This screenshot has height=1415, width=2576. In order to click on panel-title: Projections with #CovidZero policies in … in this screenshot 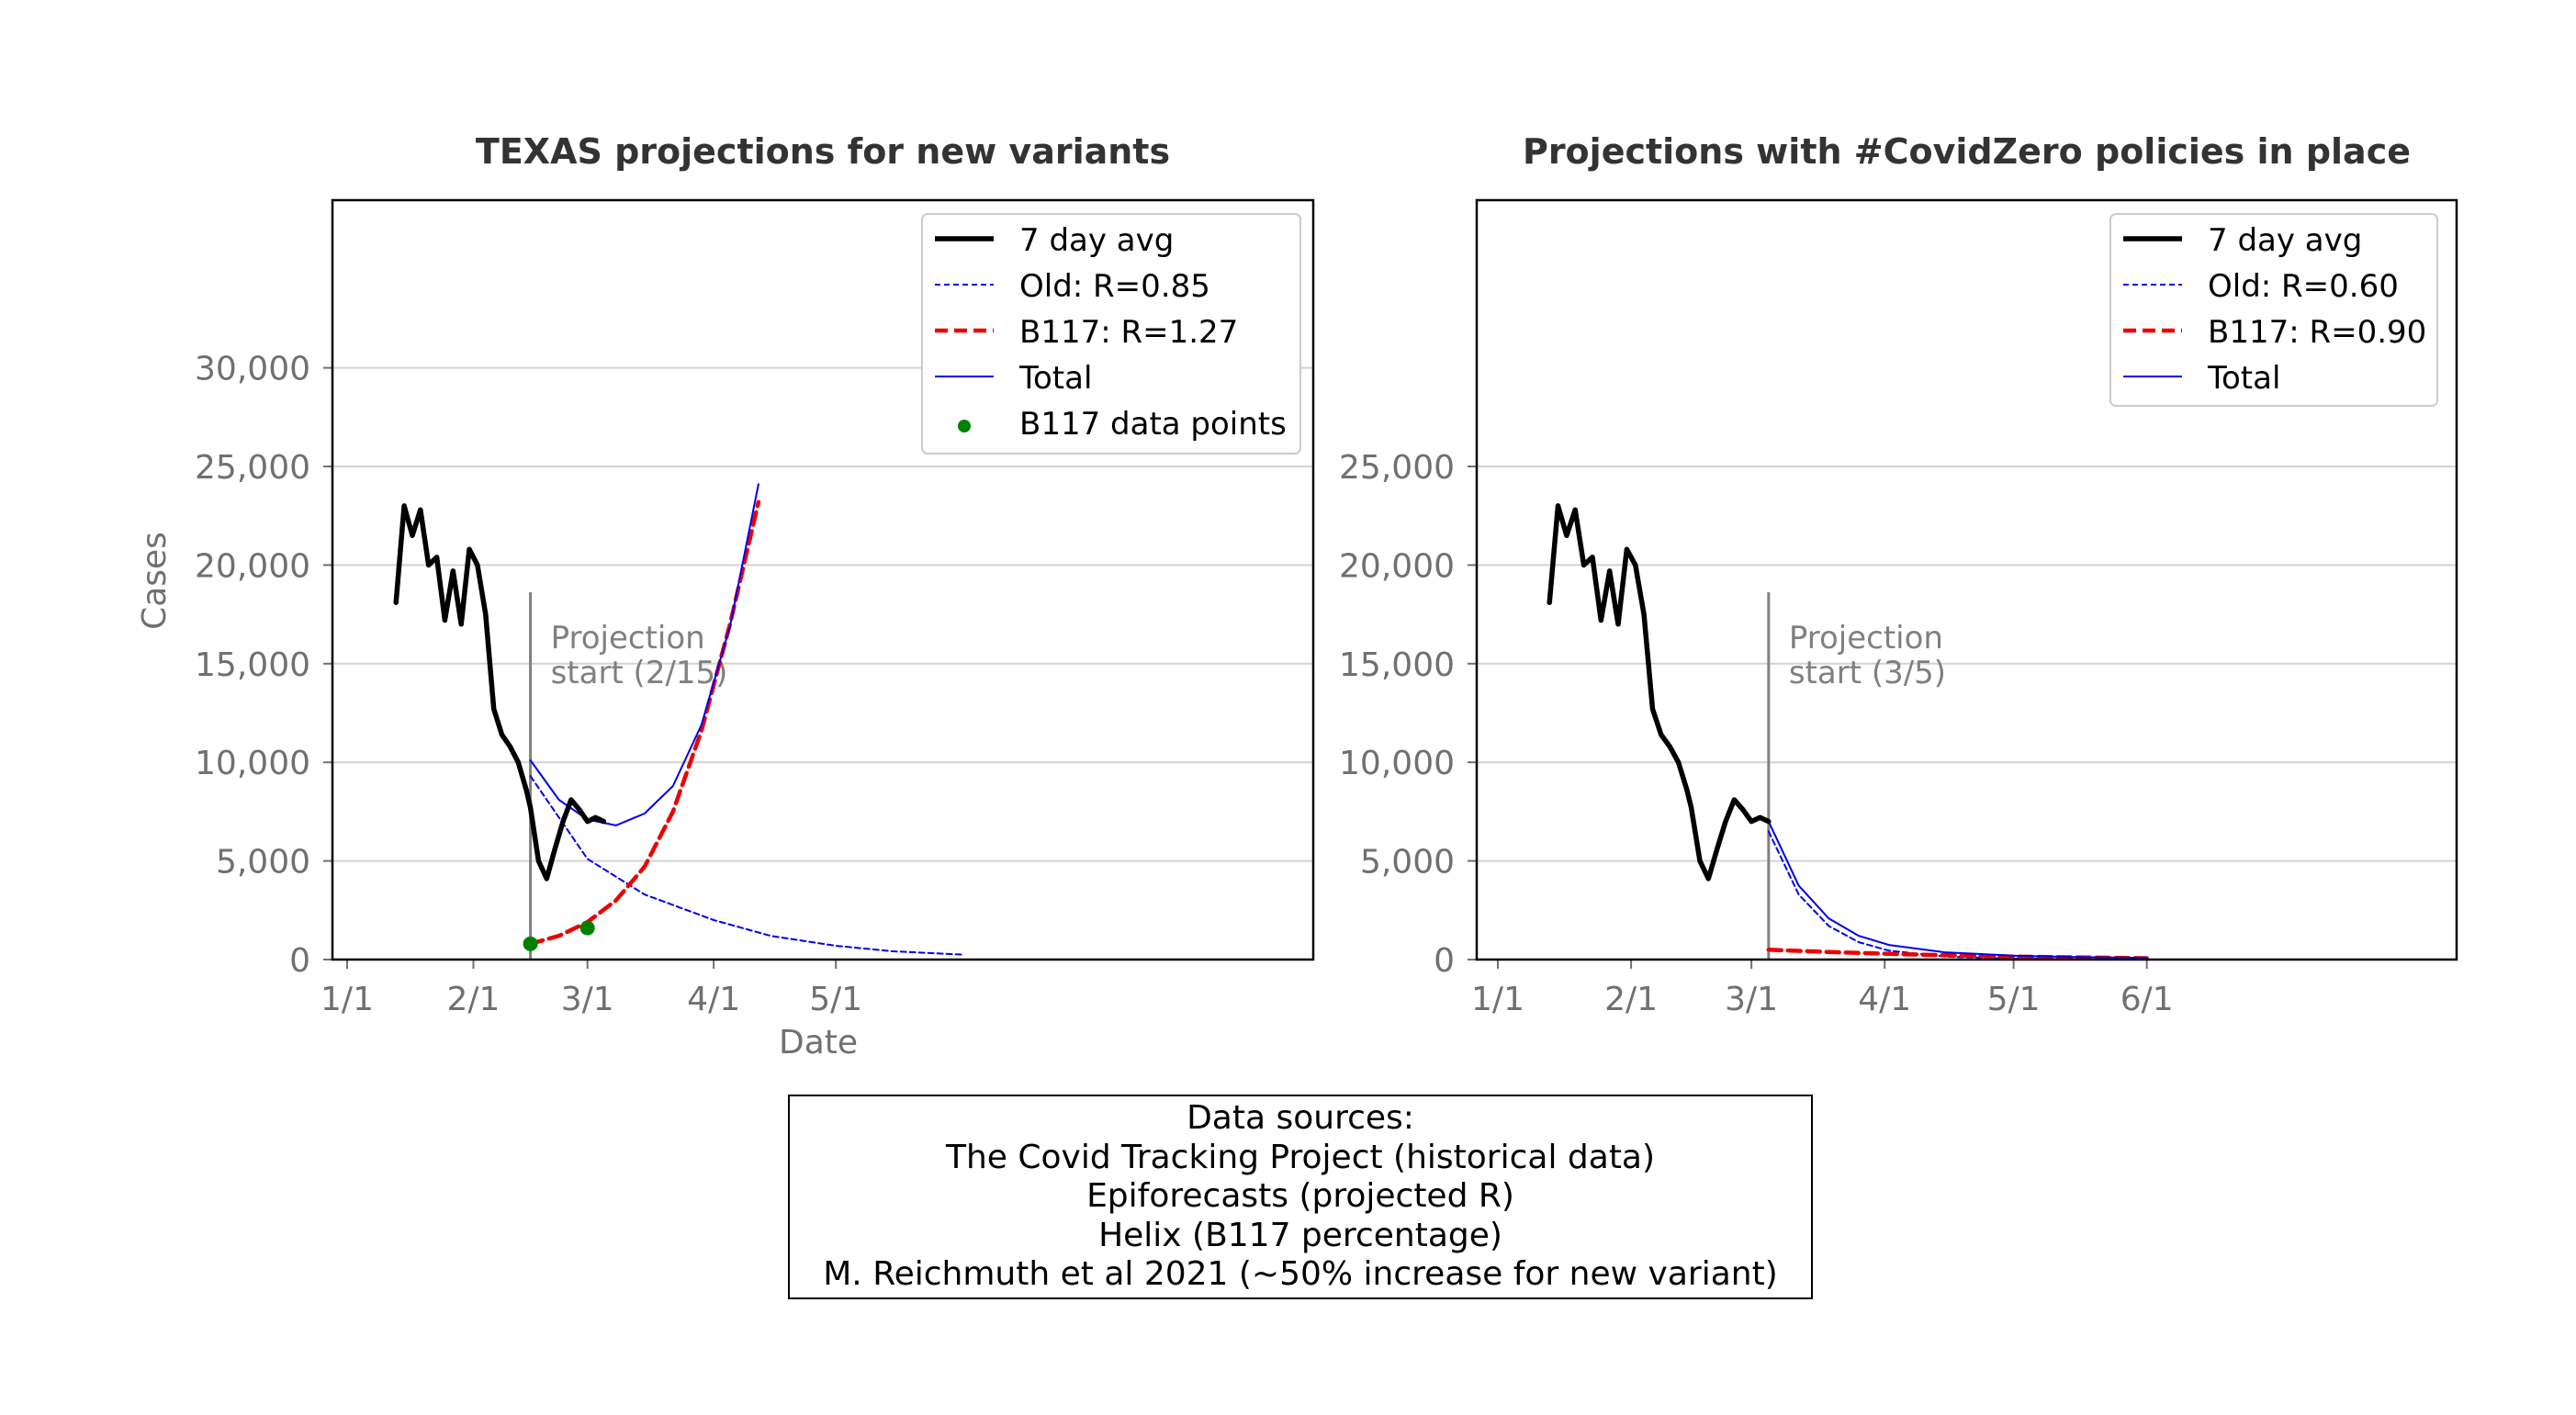, I will do `click(1967, 151)`.